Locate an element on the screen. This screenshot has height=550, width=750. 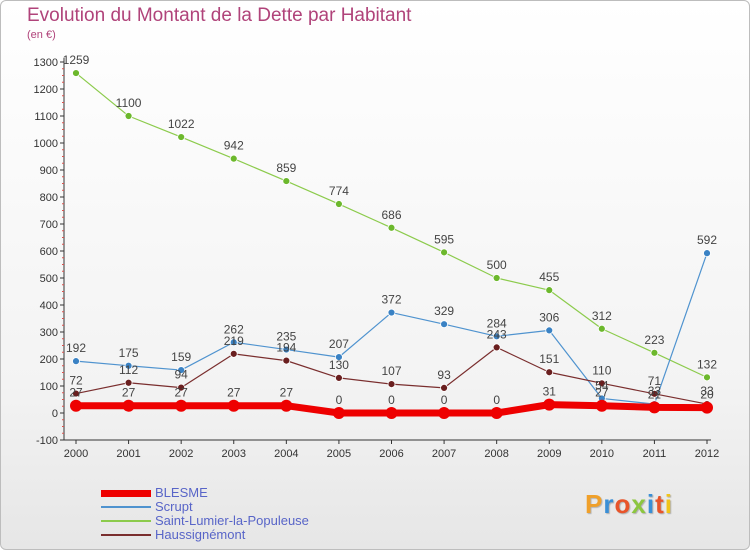
data-label: 112 is located at coordinates (128, 370).